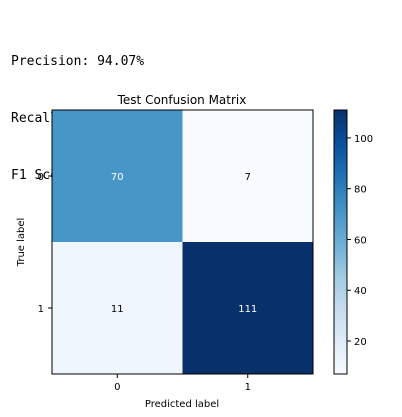 This screenshot has width=402, height=417. I want to click on cell-value-label: 111, so click(247, 309).